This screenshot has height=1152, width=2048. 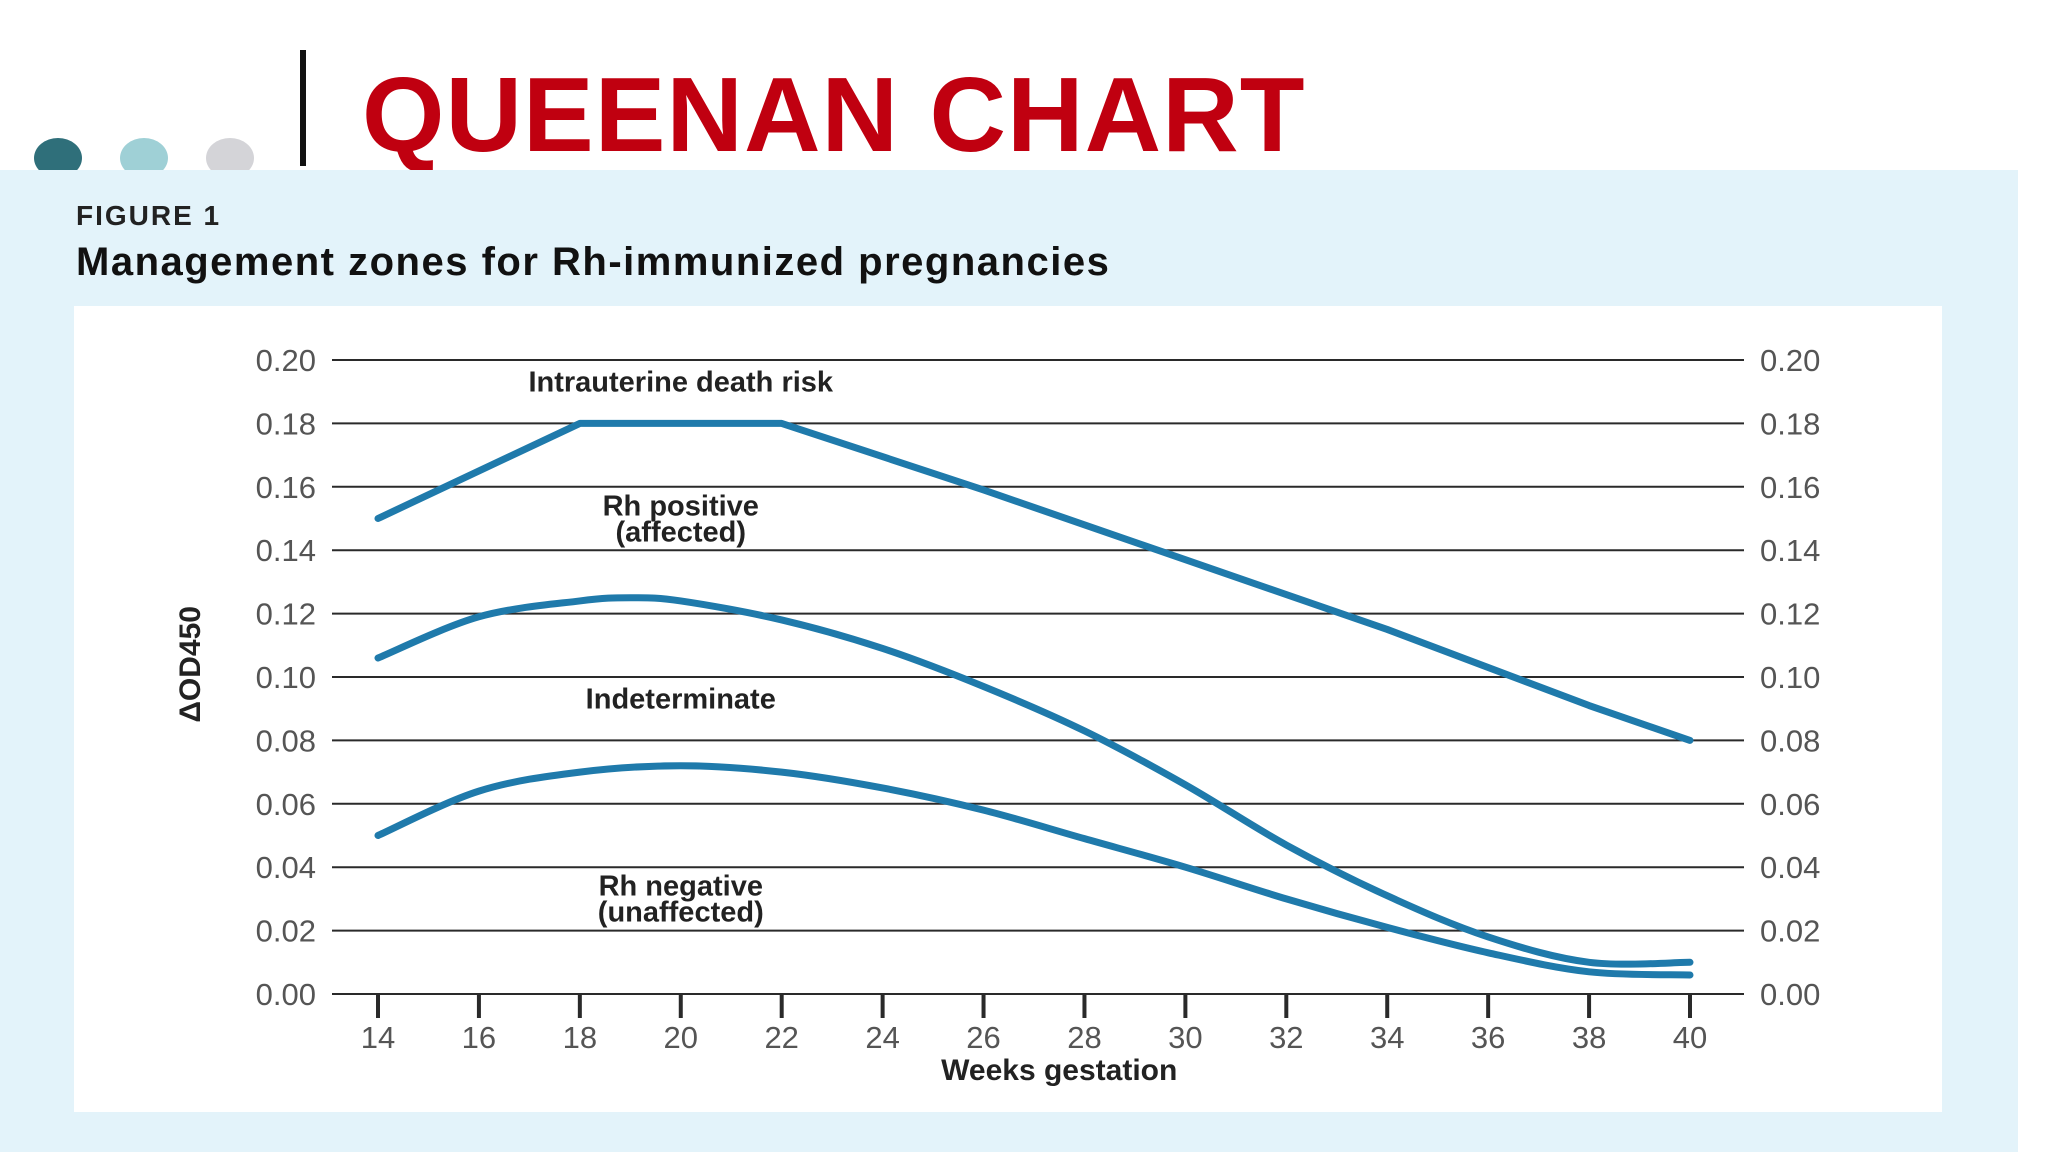 I want to click on title-divider, so click(x=303, y=108).